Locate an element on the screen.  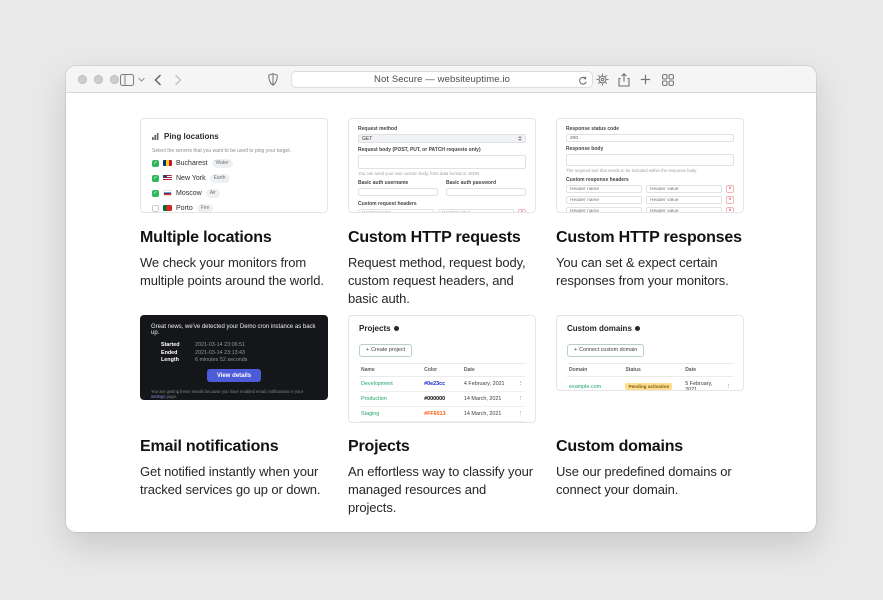
password-label: Basic auth password is located at coordinates (471, 183).